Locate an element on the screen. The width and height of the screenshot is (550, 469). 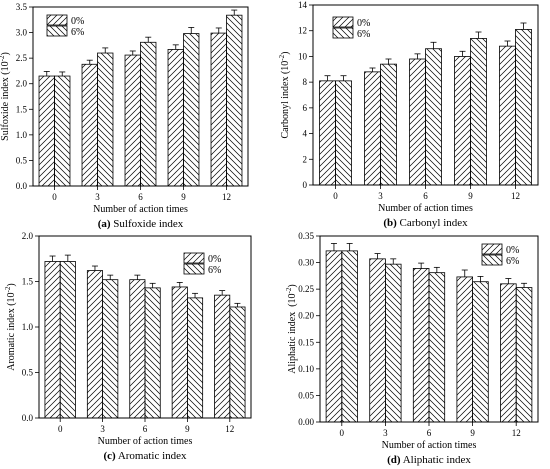
y-axis-title-main: Carbonyl index (10 is located at coordinates (285, 100).